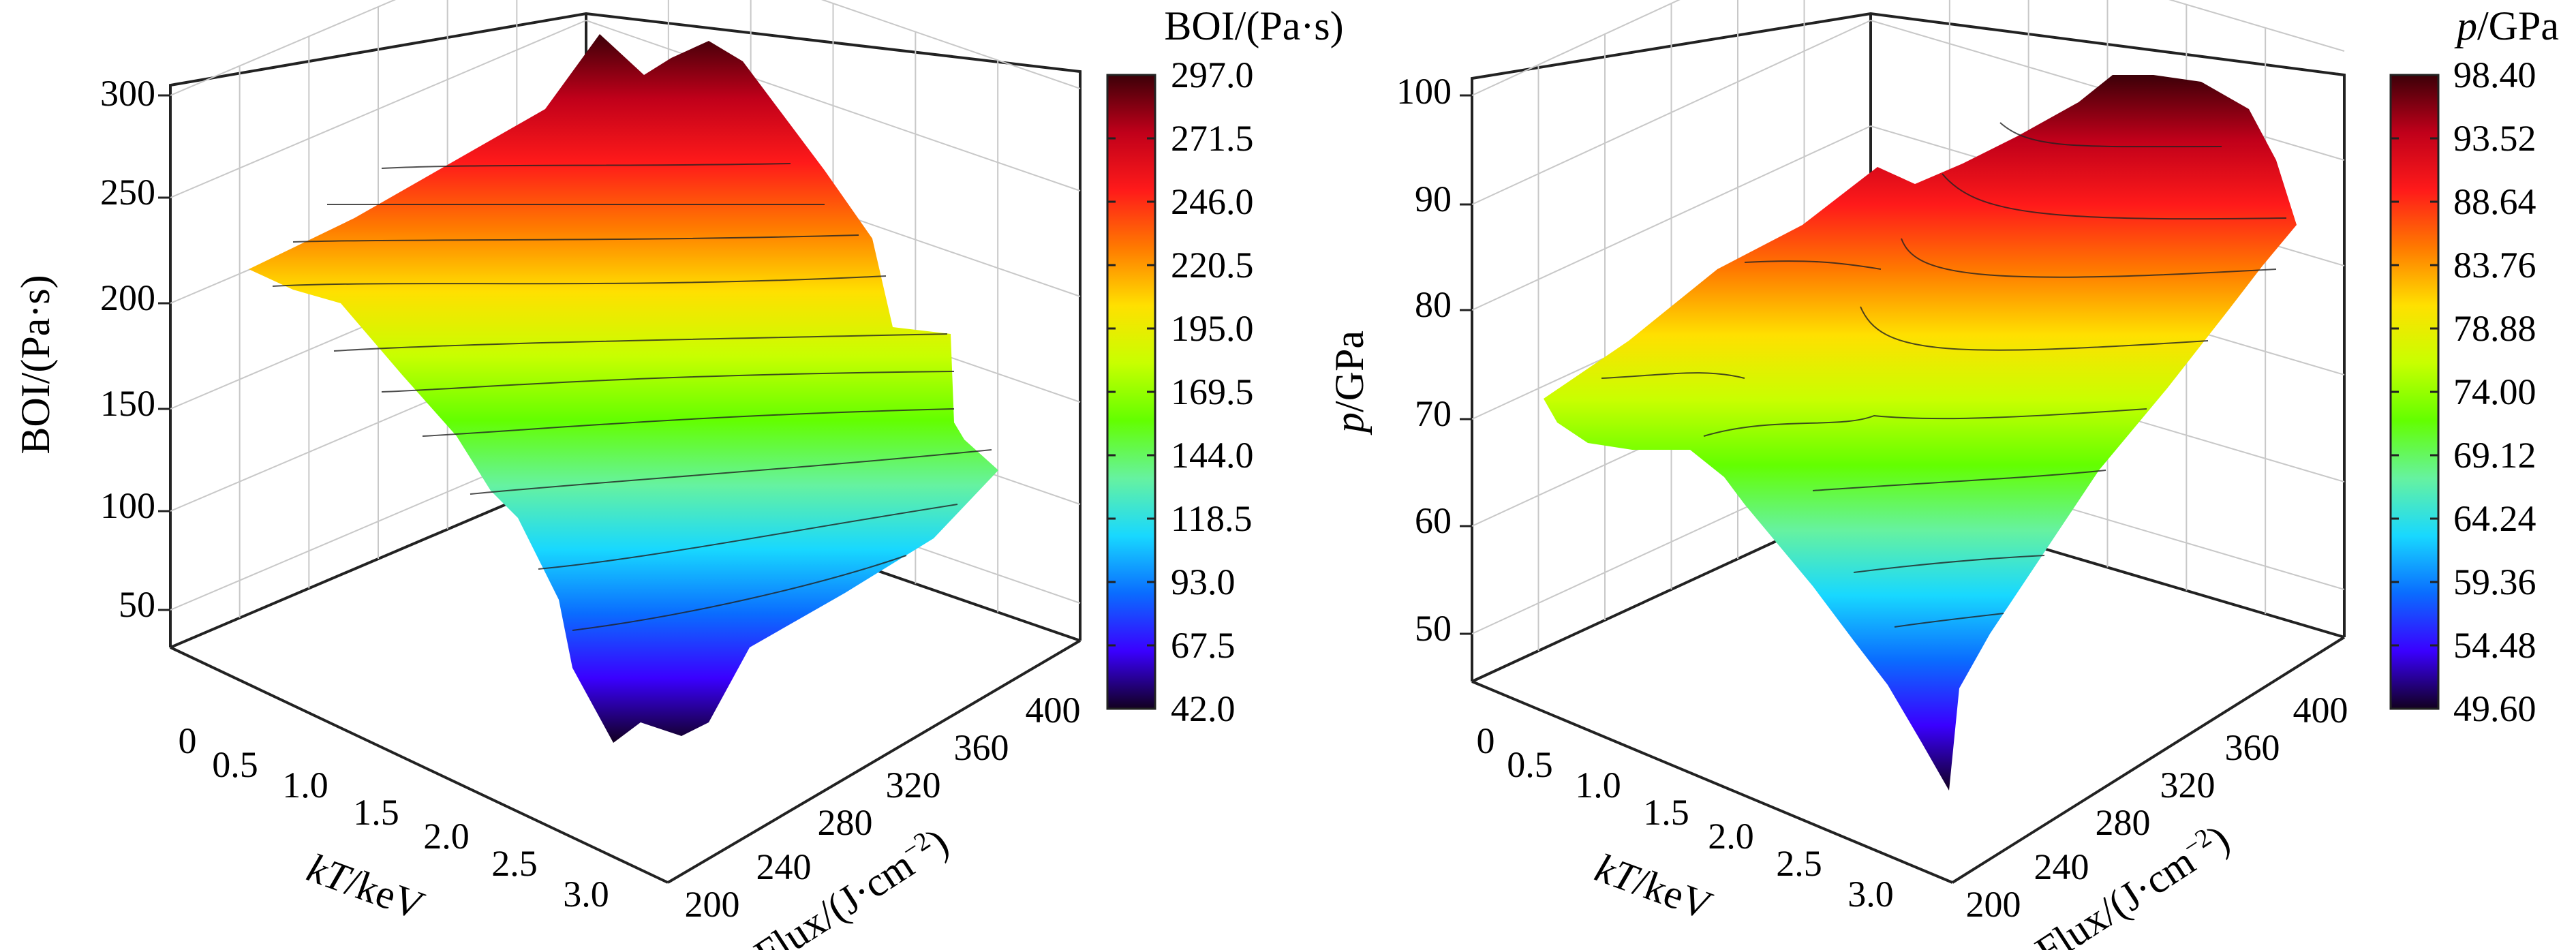 This screenshot has width=2576, height=950. I want to click on left-y-tick-320: 320, so click(913, 785).